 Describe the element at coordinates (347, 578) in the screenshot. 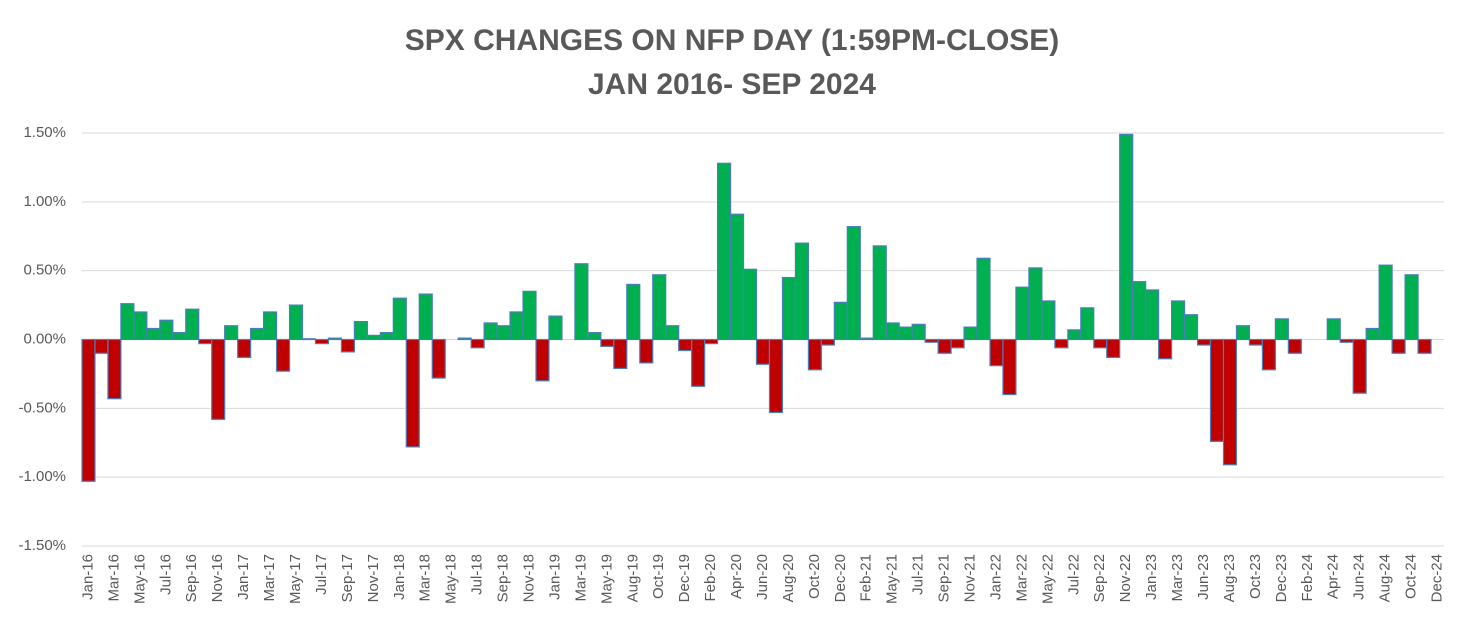

I see `x-tick-label: Sep-17` at that location.